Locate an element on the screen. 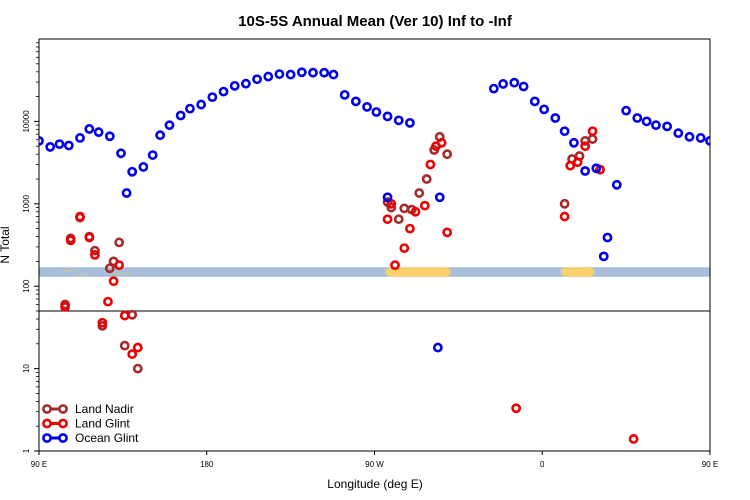  map-band-layer is located at coordinates (390, 272).